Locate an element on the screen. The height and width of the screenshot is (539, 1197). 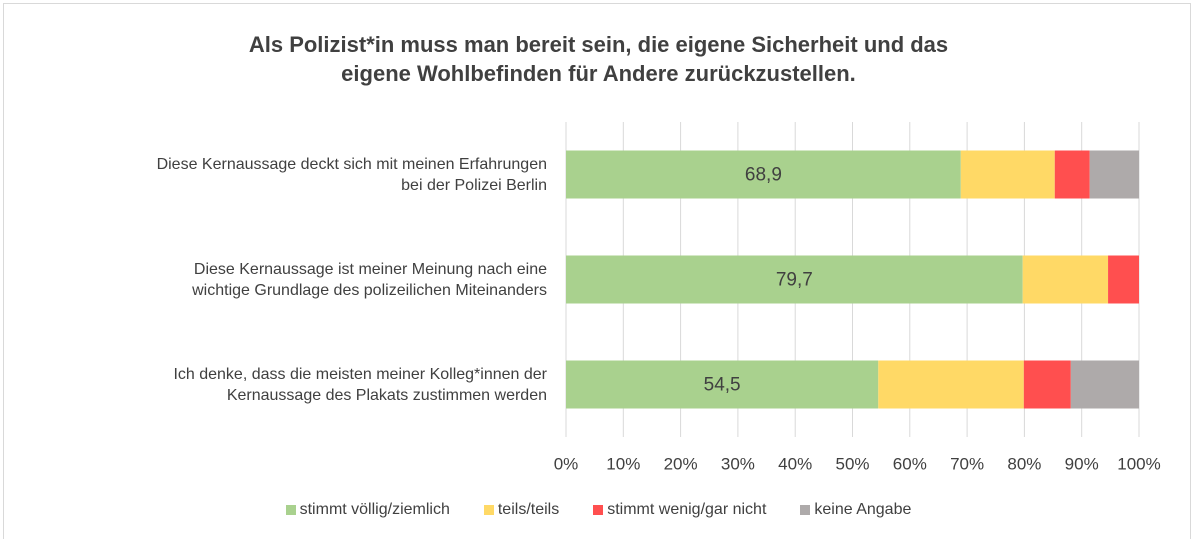
legend-item: teils/teils is located at coordinates (521, 510).